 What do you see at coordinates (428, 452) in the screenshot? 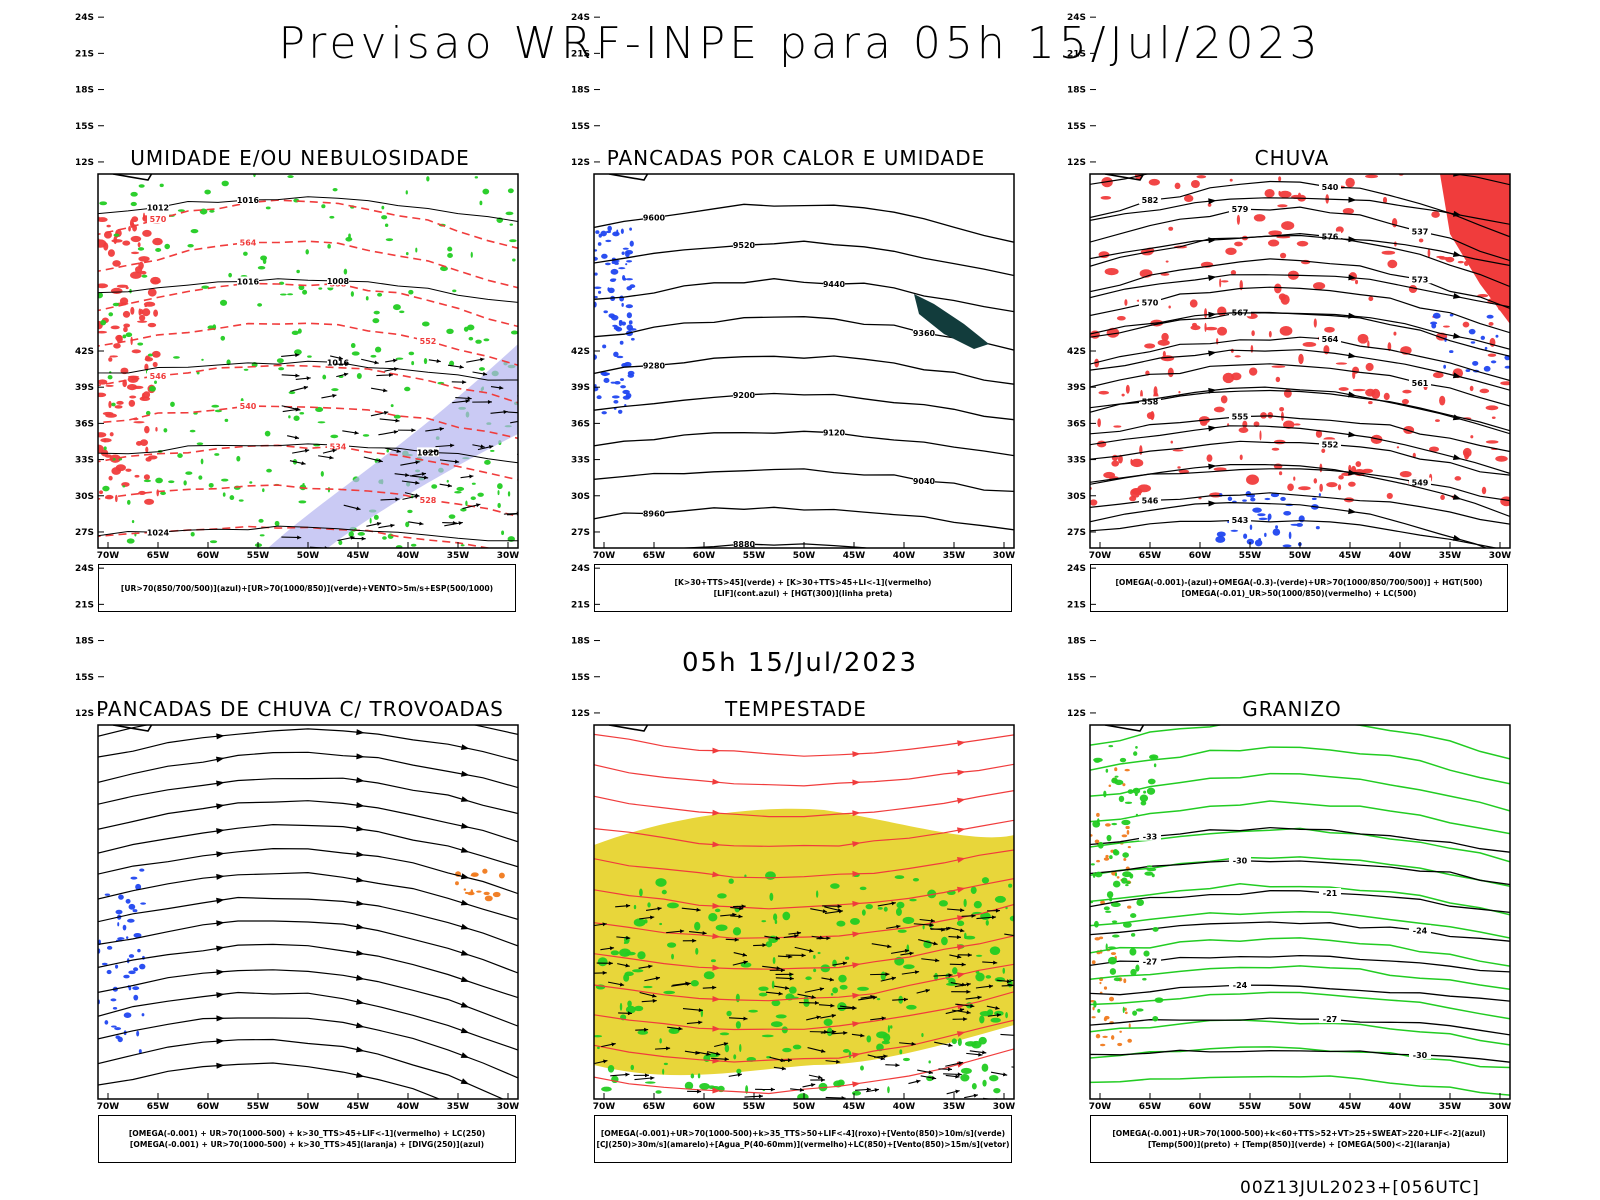
I see `pressure-label: 1020` at bounding box center [428, 452].